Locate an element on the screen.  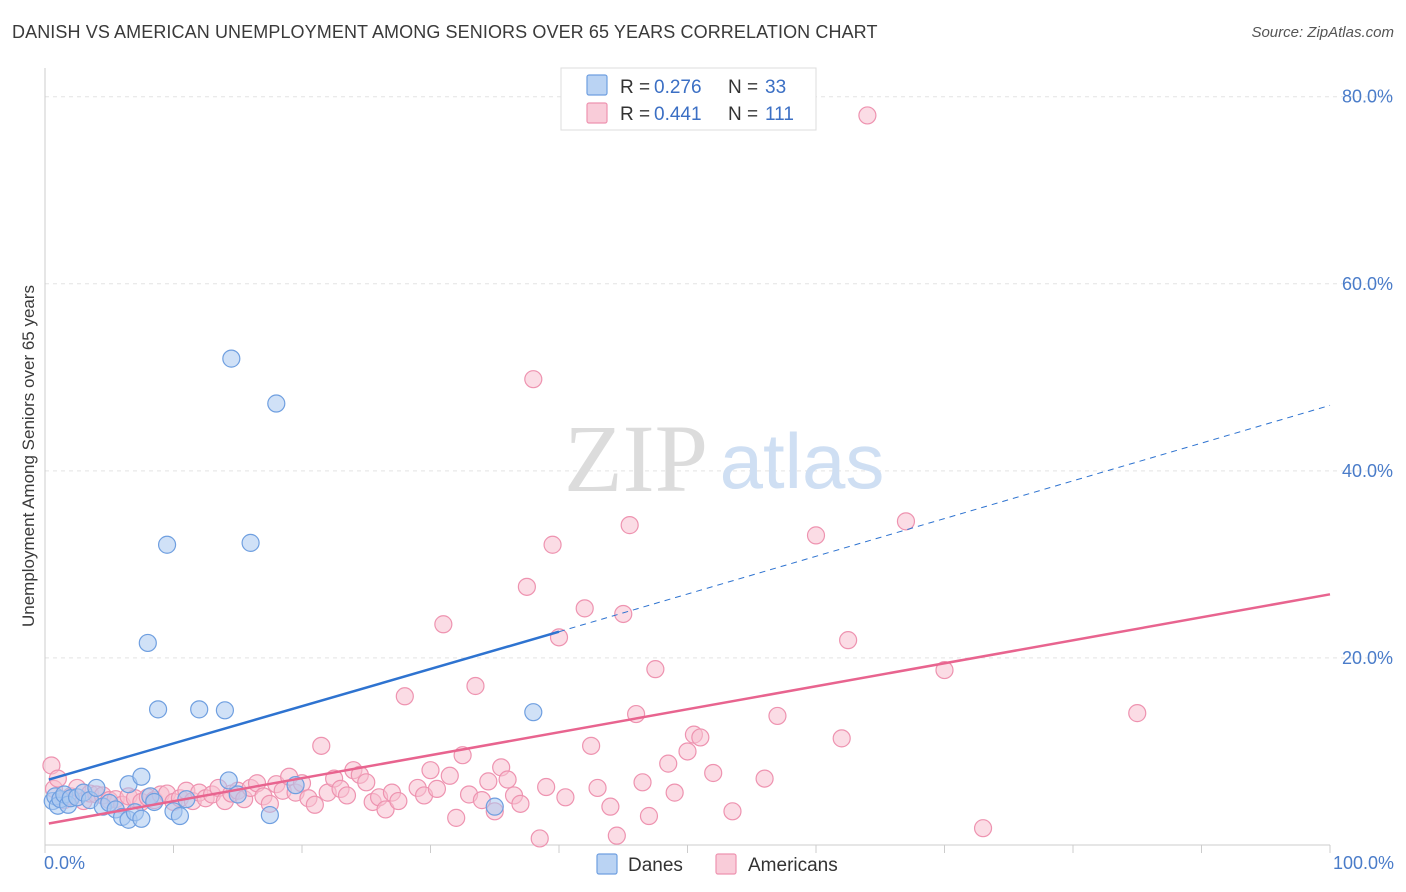
legend: R = 0.276 N = 33 R = 0.441 N = 111 is located at coordinates (688, 99).